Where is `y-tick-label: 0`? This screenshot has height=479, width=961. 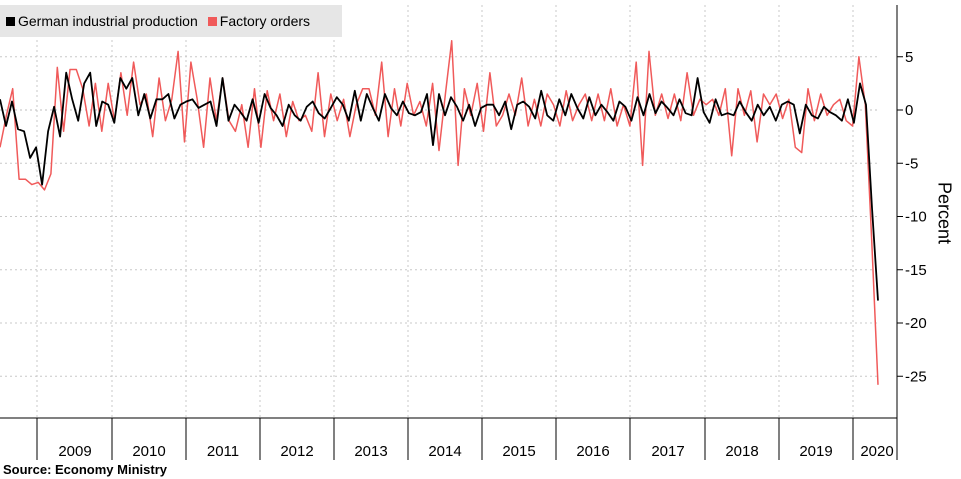 y-tick-label: 0 is located at coordinates (909, 110).